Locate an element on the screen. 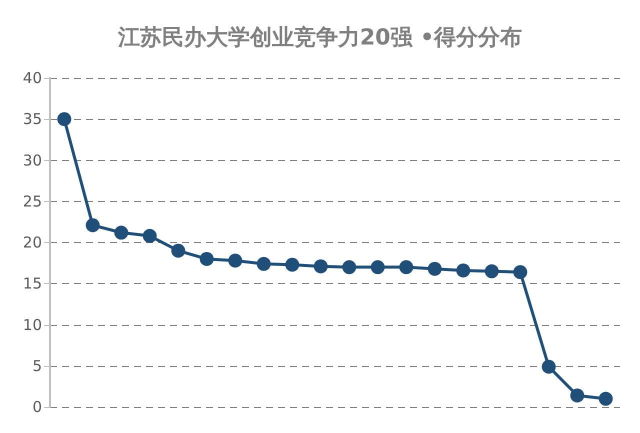 The image size is (640, 433). y-tick-label: 35 is located at coordinates (32, 119).